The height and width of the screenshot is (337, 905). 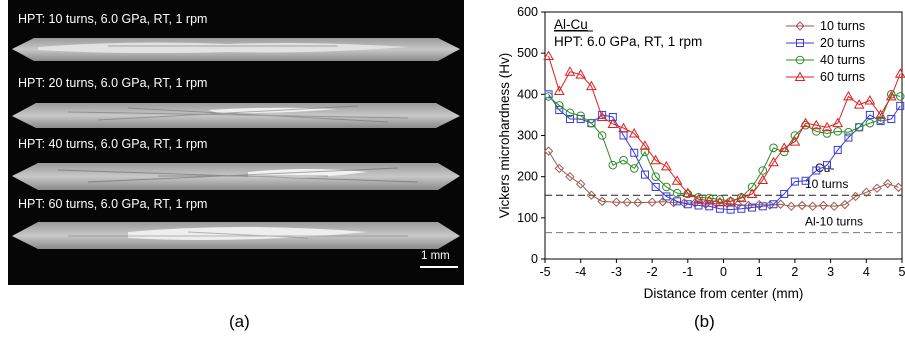 What do you see at coordinates (825, 51) in the screenshot?
I see `chart-legend: 10 turns 20 turns 40 turns 60 turns` at bounding box center [825, 51].